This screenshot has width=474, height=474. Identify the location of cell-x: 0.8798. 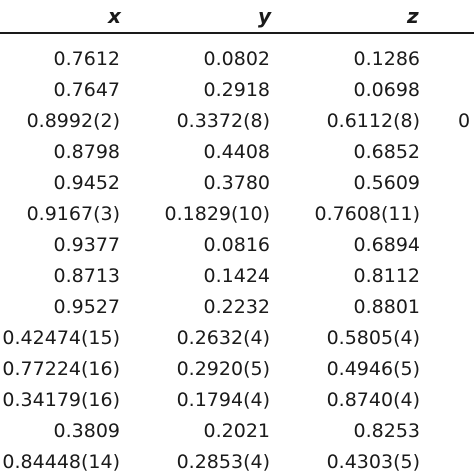
(86, 152).